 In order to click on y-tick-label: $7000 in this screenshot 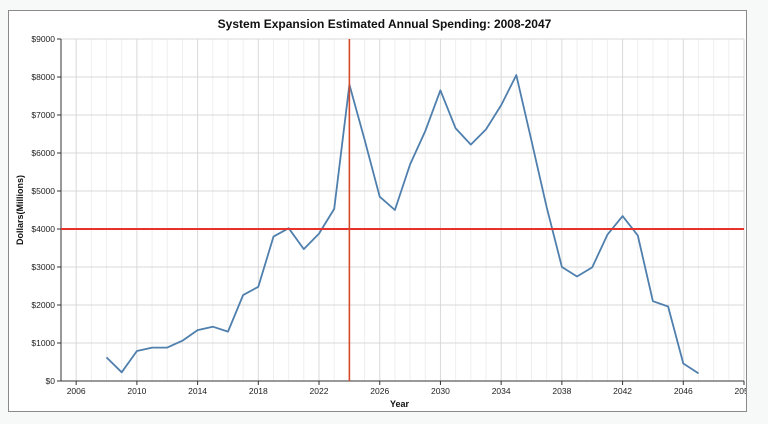, I will do `click(43, 115)`.